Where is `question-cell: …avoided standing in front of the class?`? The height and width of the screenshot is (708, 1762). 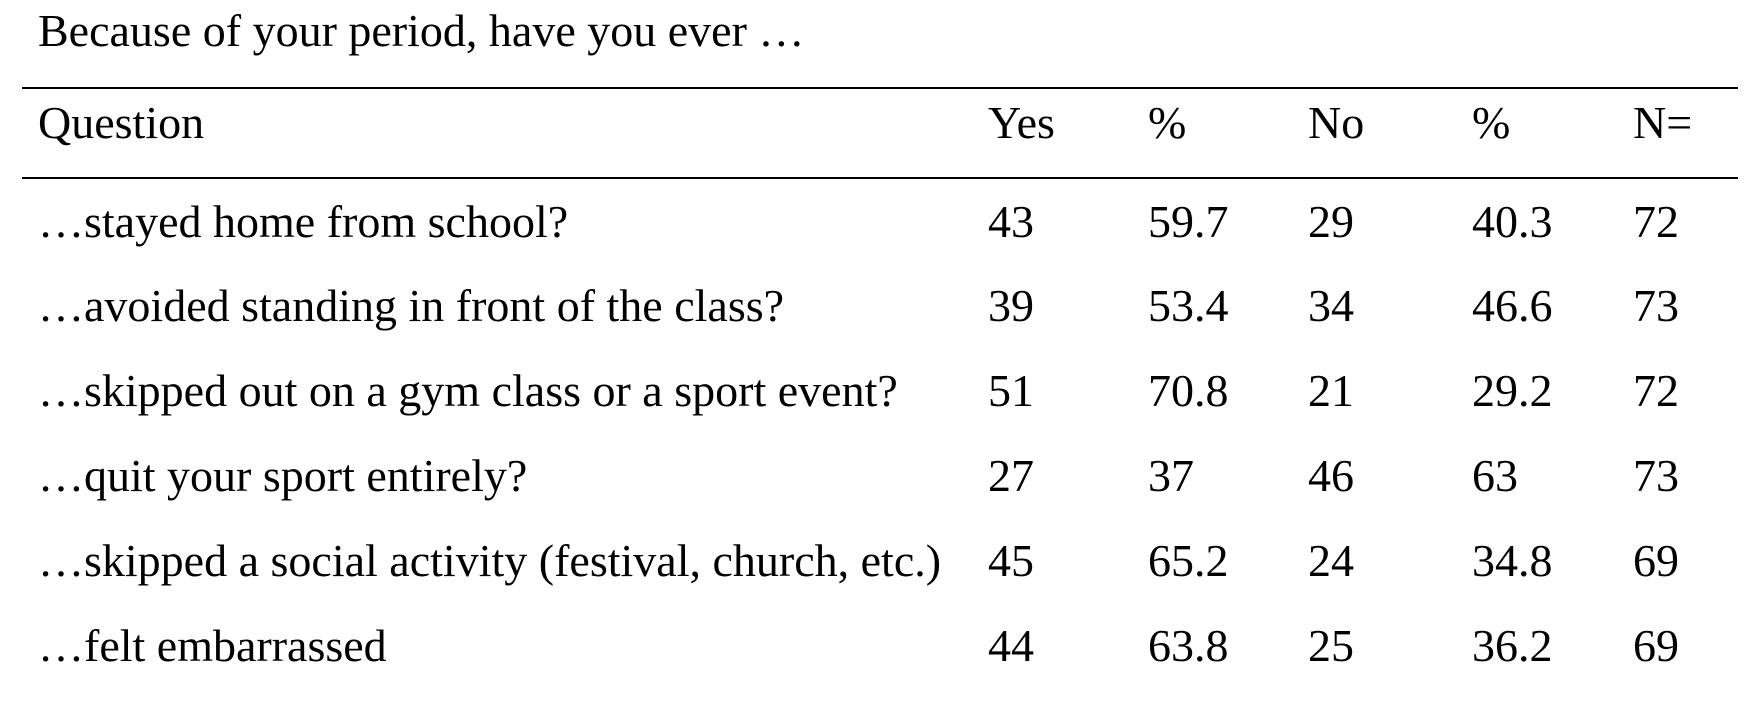
question-cell: …avoided standing in front of the class? is located at coordinates (411, 305).